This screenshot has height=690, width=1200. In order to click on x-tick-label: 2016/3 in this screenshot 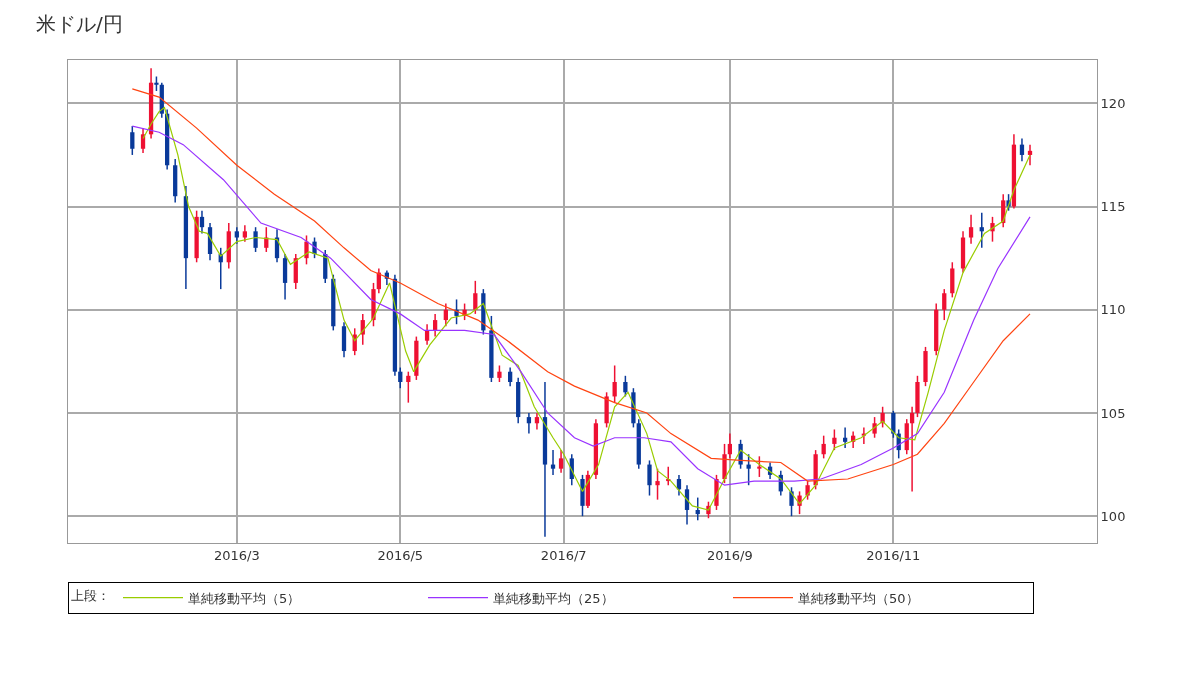, I will do `click(236, 555)`.